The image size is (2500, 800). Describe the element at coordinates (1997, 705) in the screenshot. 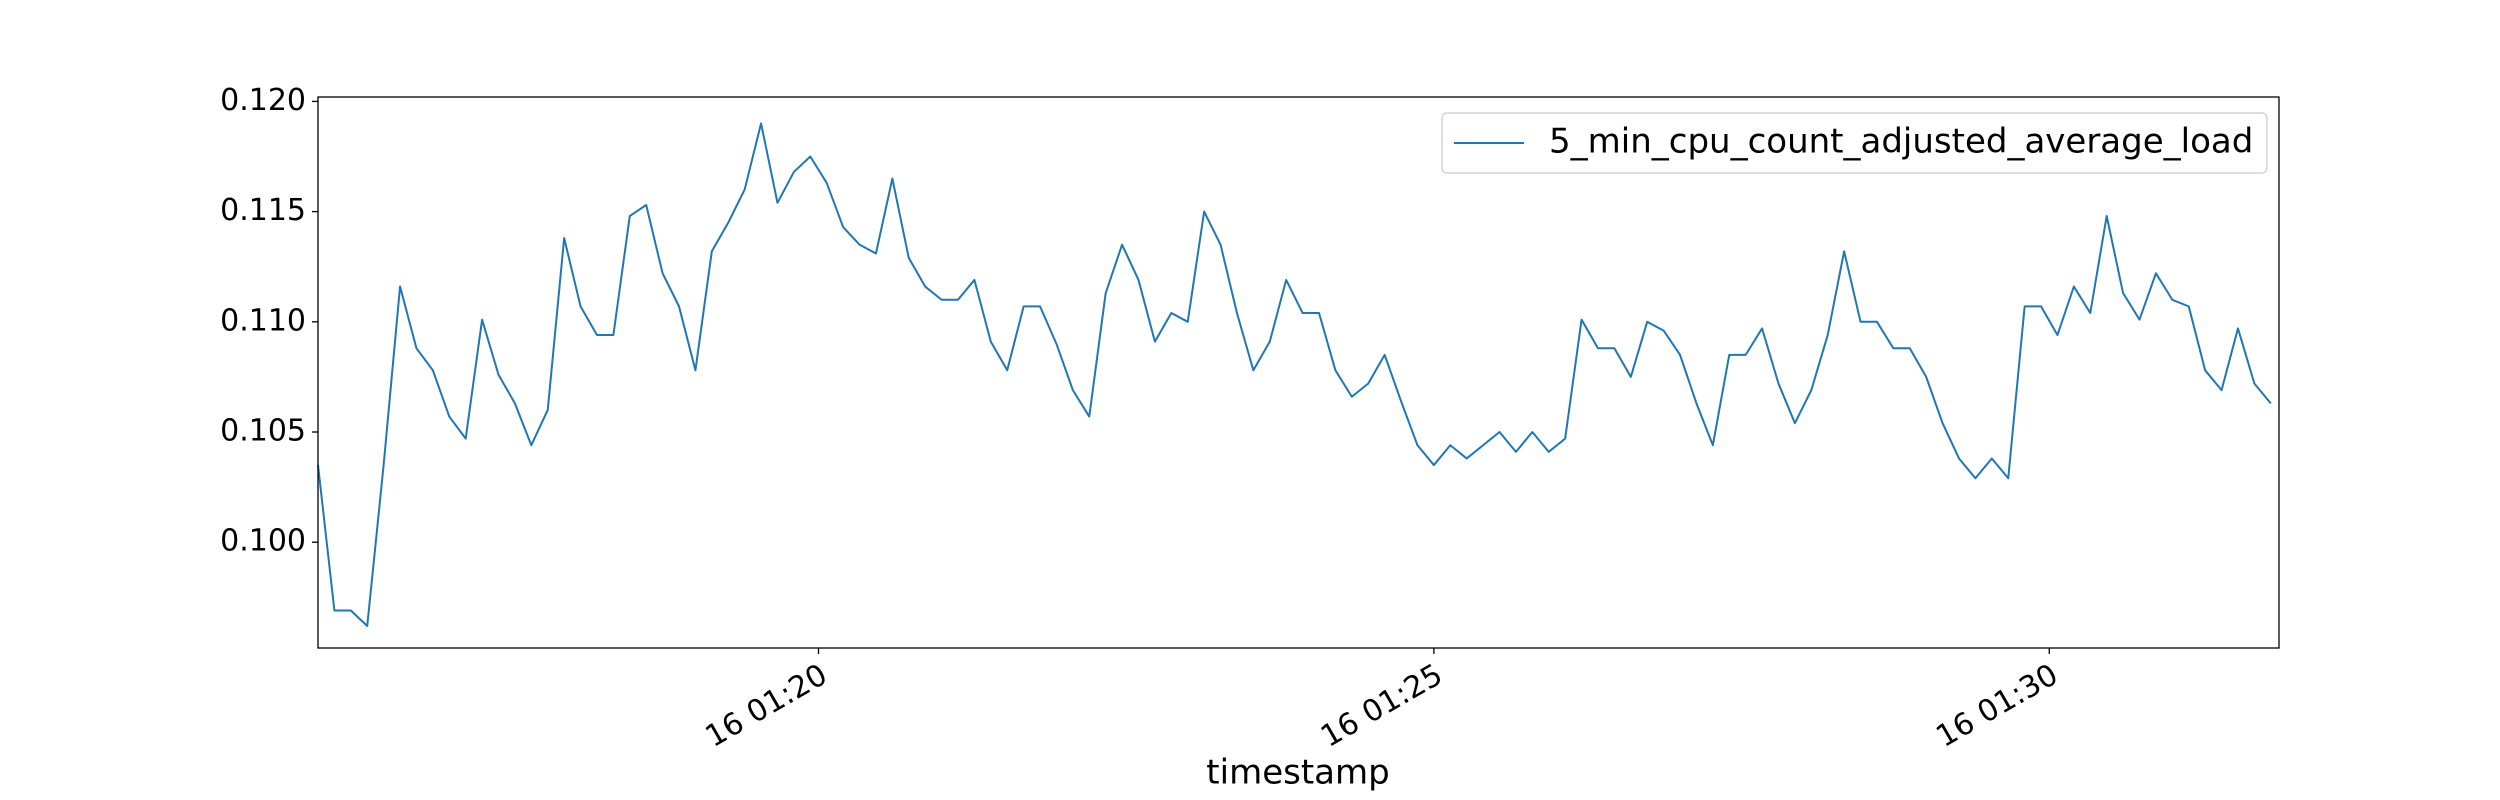

I see `x-tick-label: 16 01:30` at that location.